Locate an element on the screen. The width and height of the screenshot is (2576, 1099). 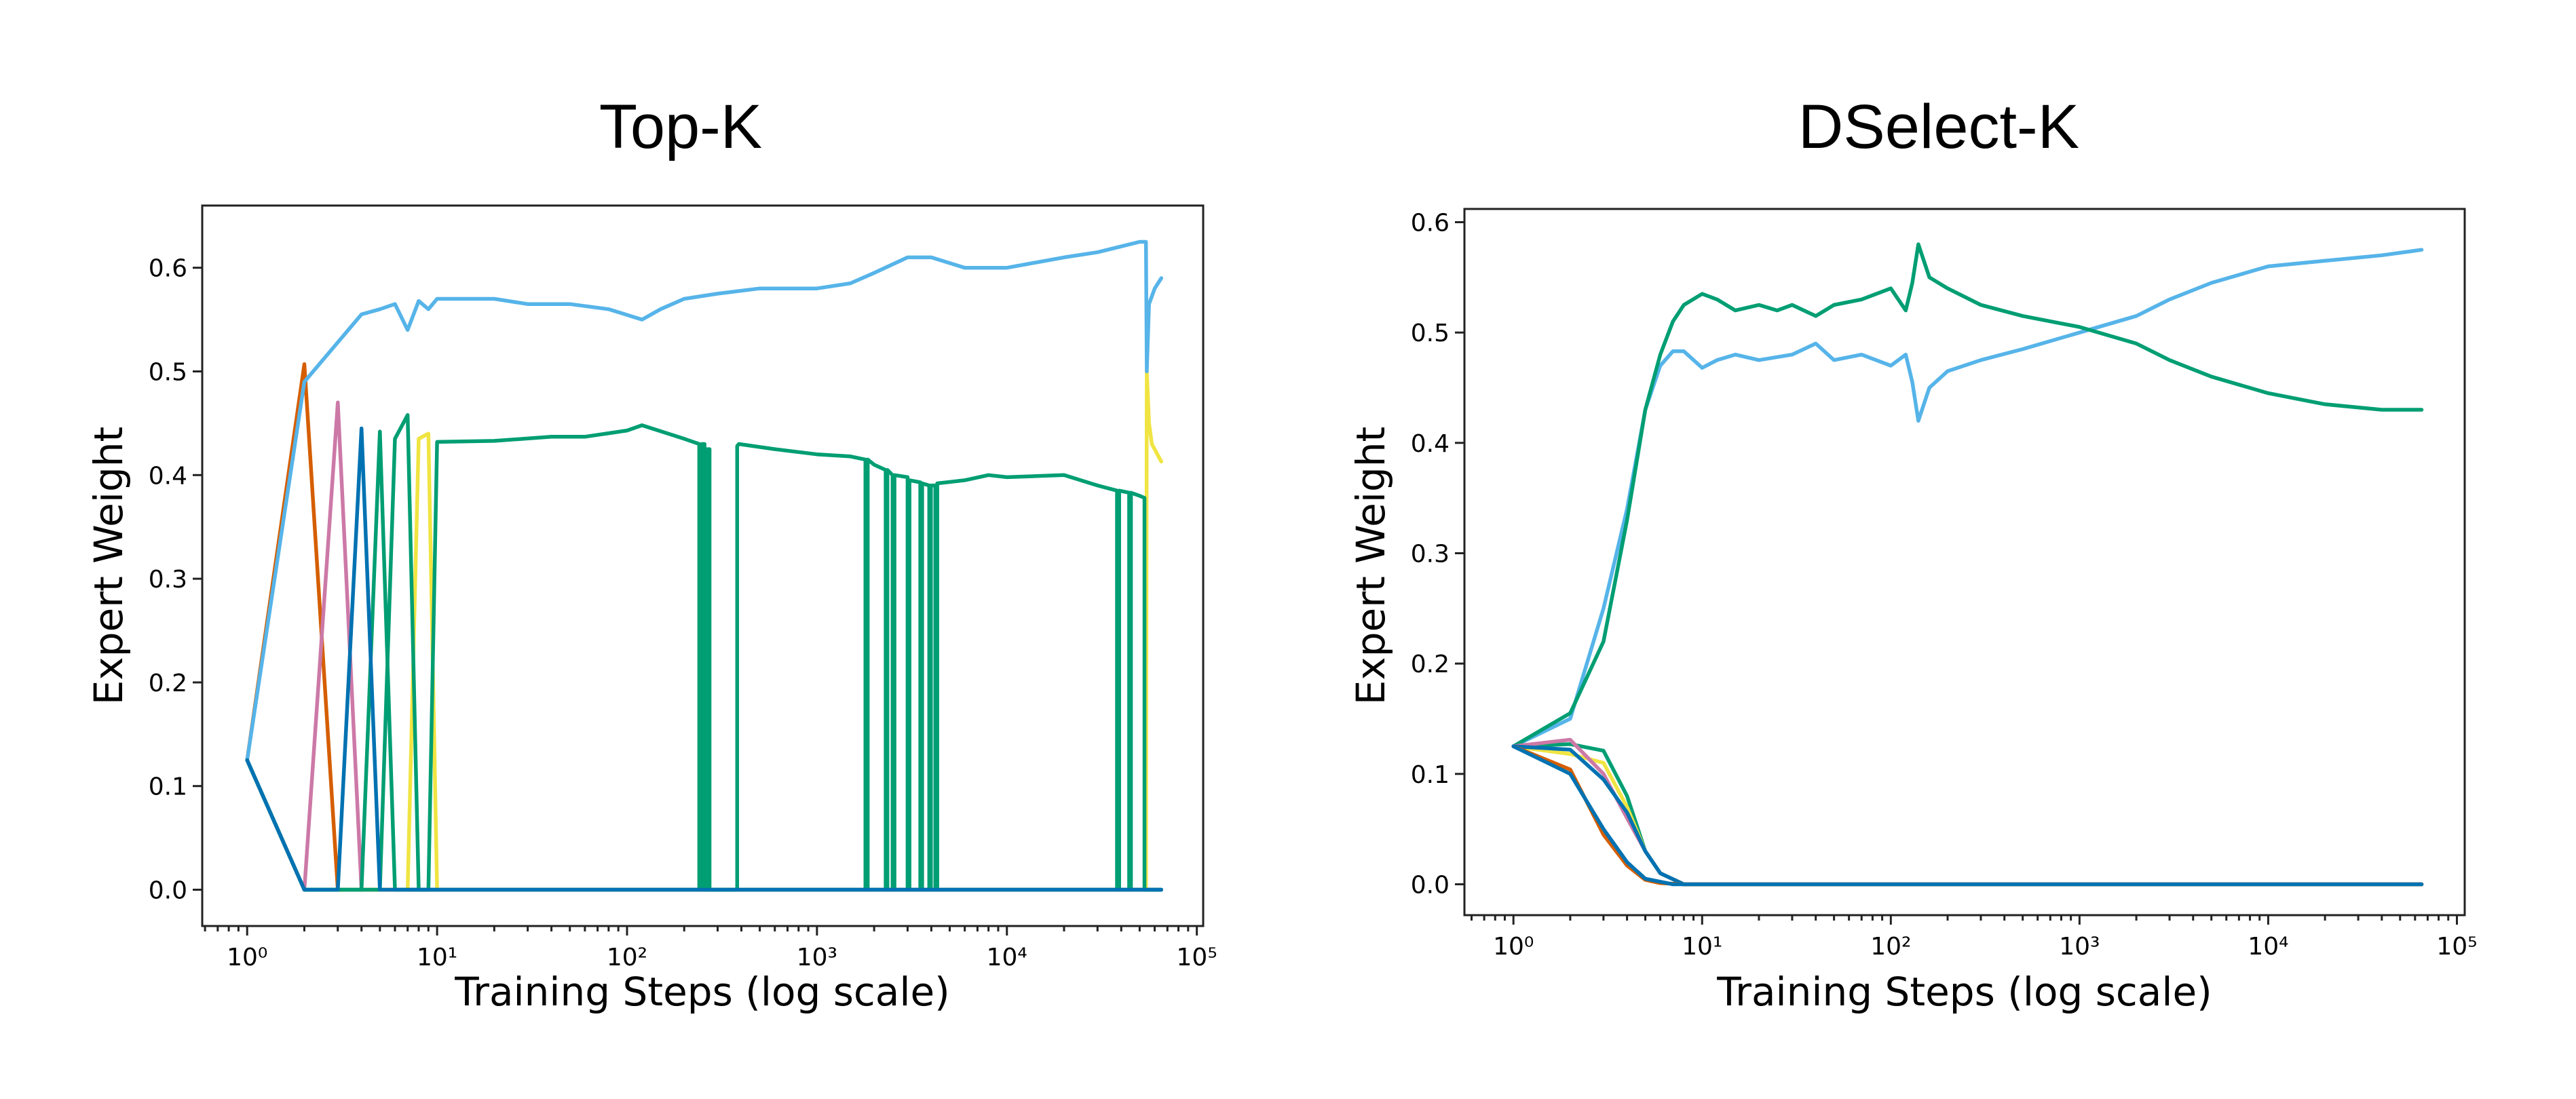
chart-title: Top-K is located at coordinates (680, 127).